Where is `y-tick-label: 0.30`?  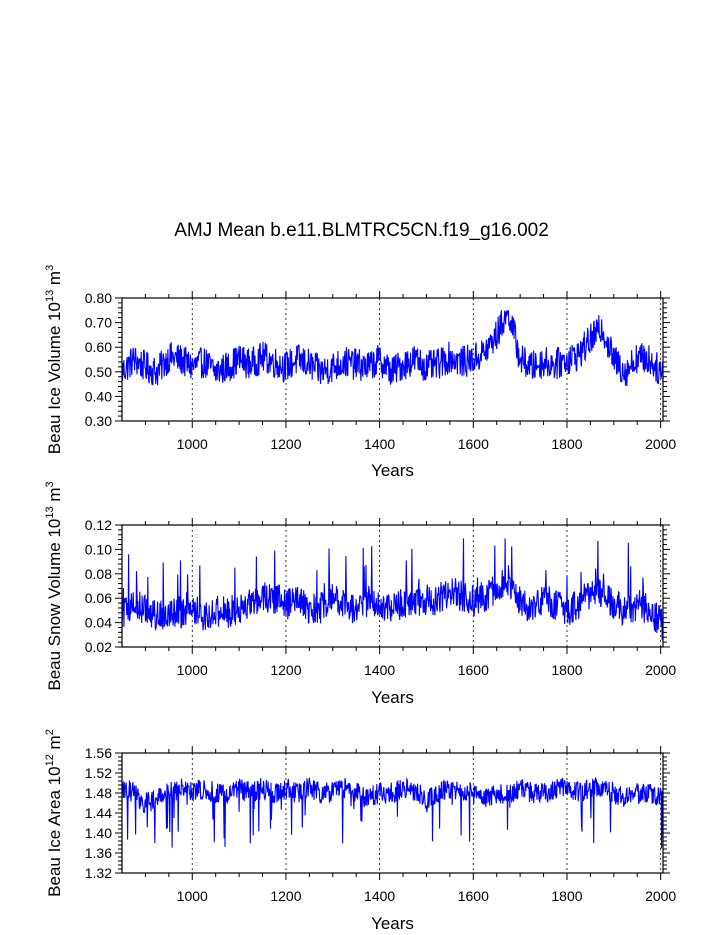
y-tick-label: 0.30 is located at coordinates (98, 421).